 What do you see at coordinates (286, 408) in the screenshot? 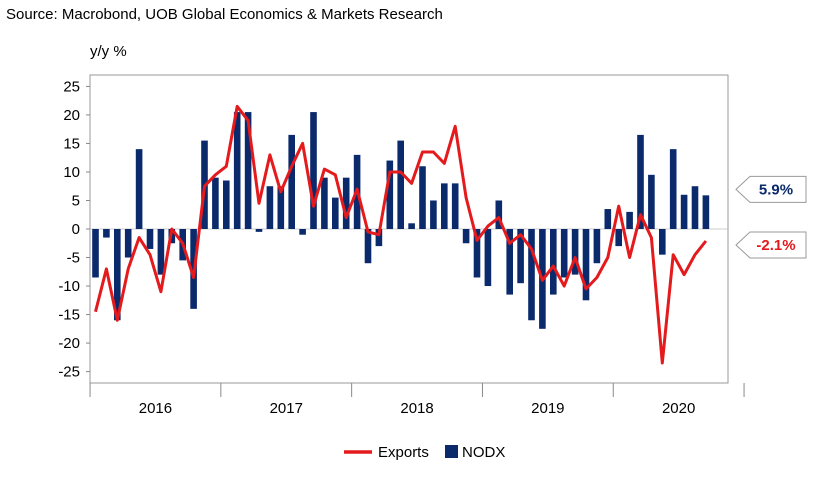
I see `x-year-label: 2017` at bounding box center [286, 408].